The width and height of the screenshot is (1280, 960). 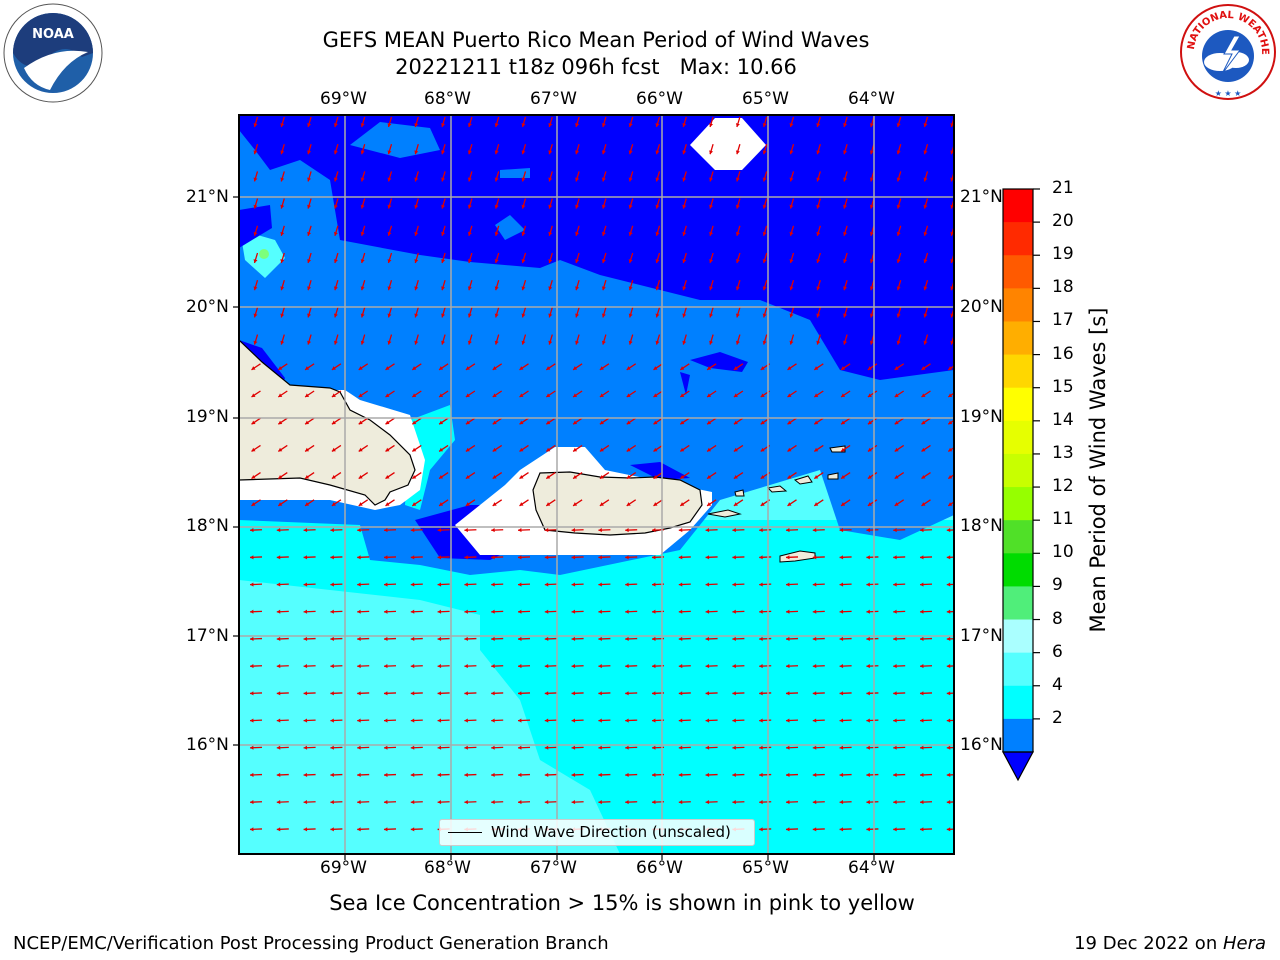 What do you see at coordinates (327, 422) in the screenshot?
I see `hispaniola-landmass` at bounding box center [327, 422].